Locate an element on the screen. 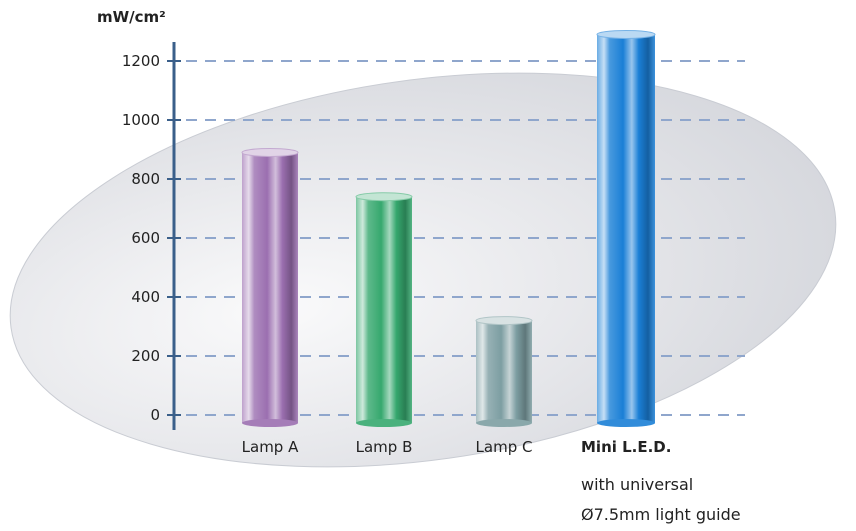 The width and height of the screenshot is (856, 531). y-tick-label: 200 is located at coordinates (145, 356).